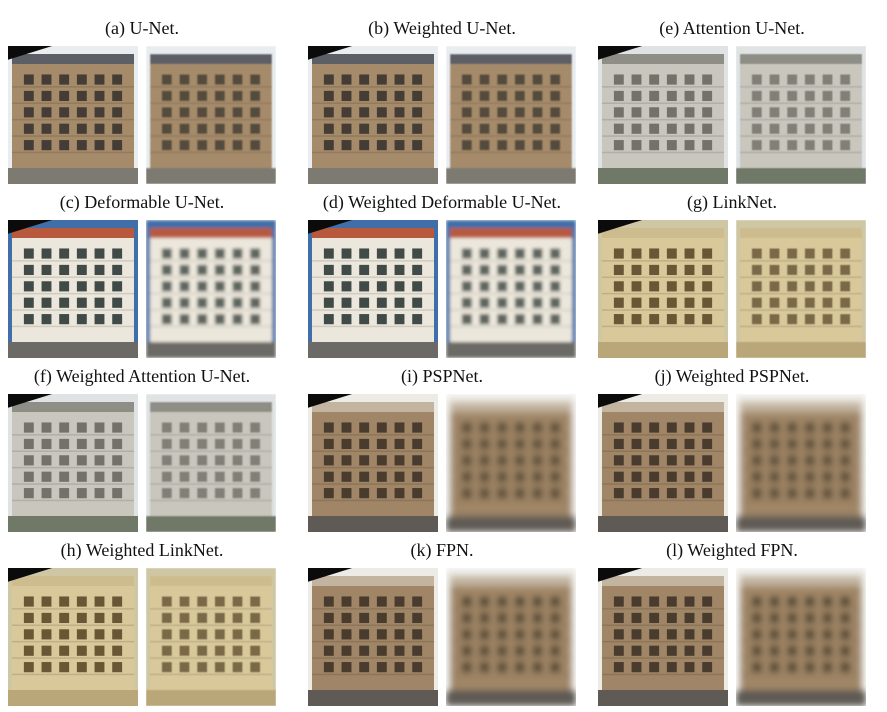  I want to click on panel-h: (h) Weighted LinkNet., so click(142, 622).